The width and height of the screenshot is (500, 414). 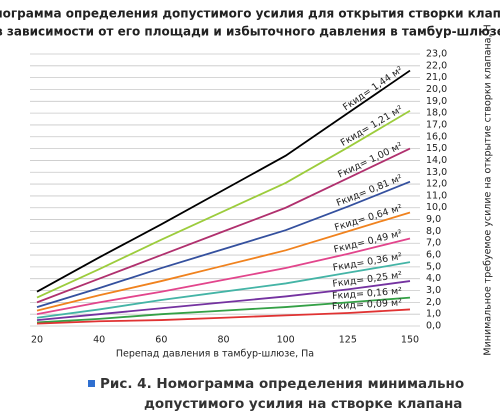 What do you see at coordinates (436, 148) in the screenshot?
I see `y-tick-label: 15,0` at bounding box center [436, 148].